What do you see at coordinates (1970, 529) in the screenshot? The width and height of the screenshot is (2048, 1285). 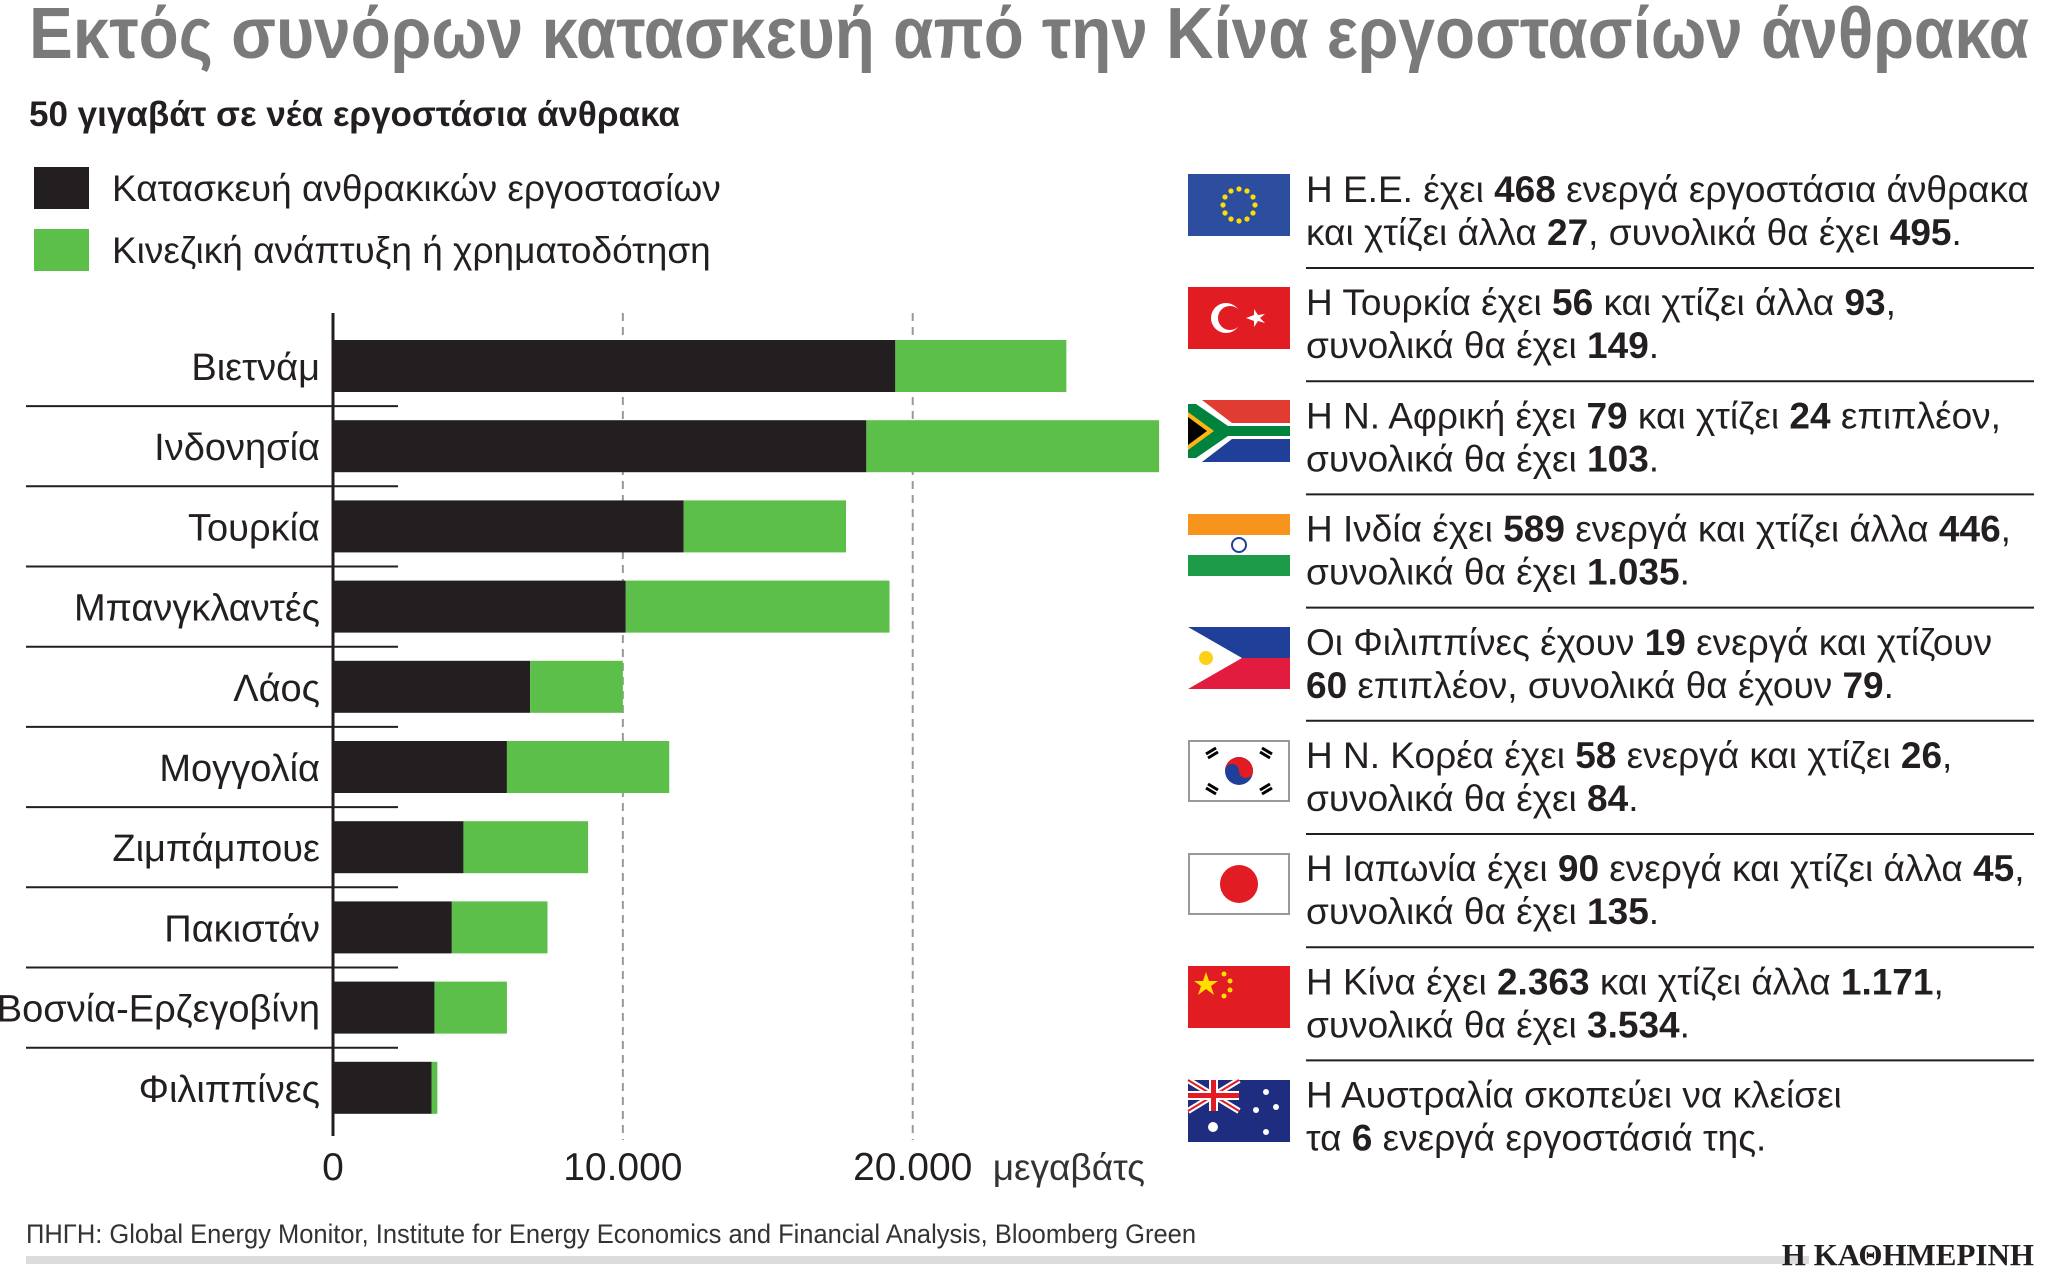 I see `note-number: 446` at bounding box center [1970, 529].